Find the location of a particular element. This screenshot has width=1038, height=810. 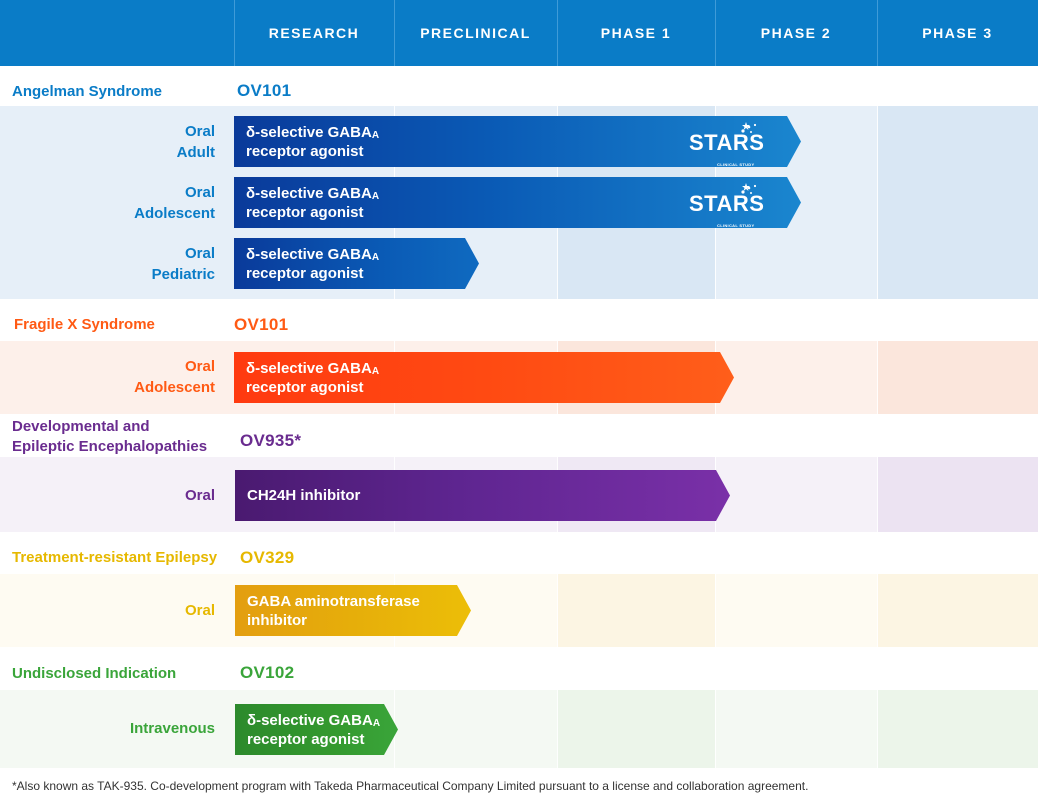

column-header-phase-3: PHASE 3 is located at coordinates (957, 33).